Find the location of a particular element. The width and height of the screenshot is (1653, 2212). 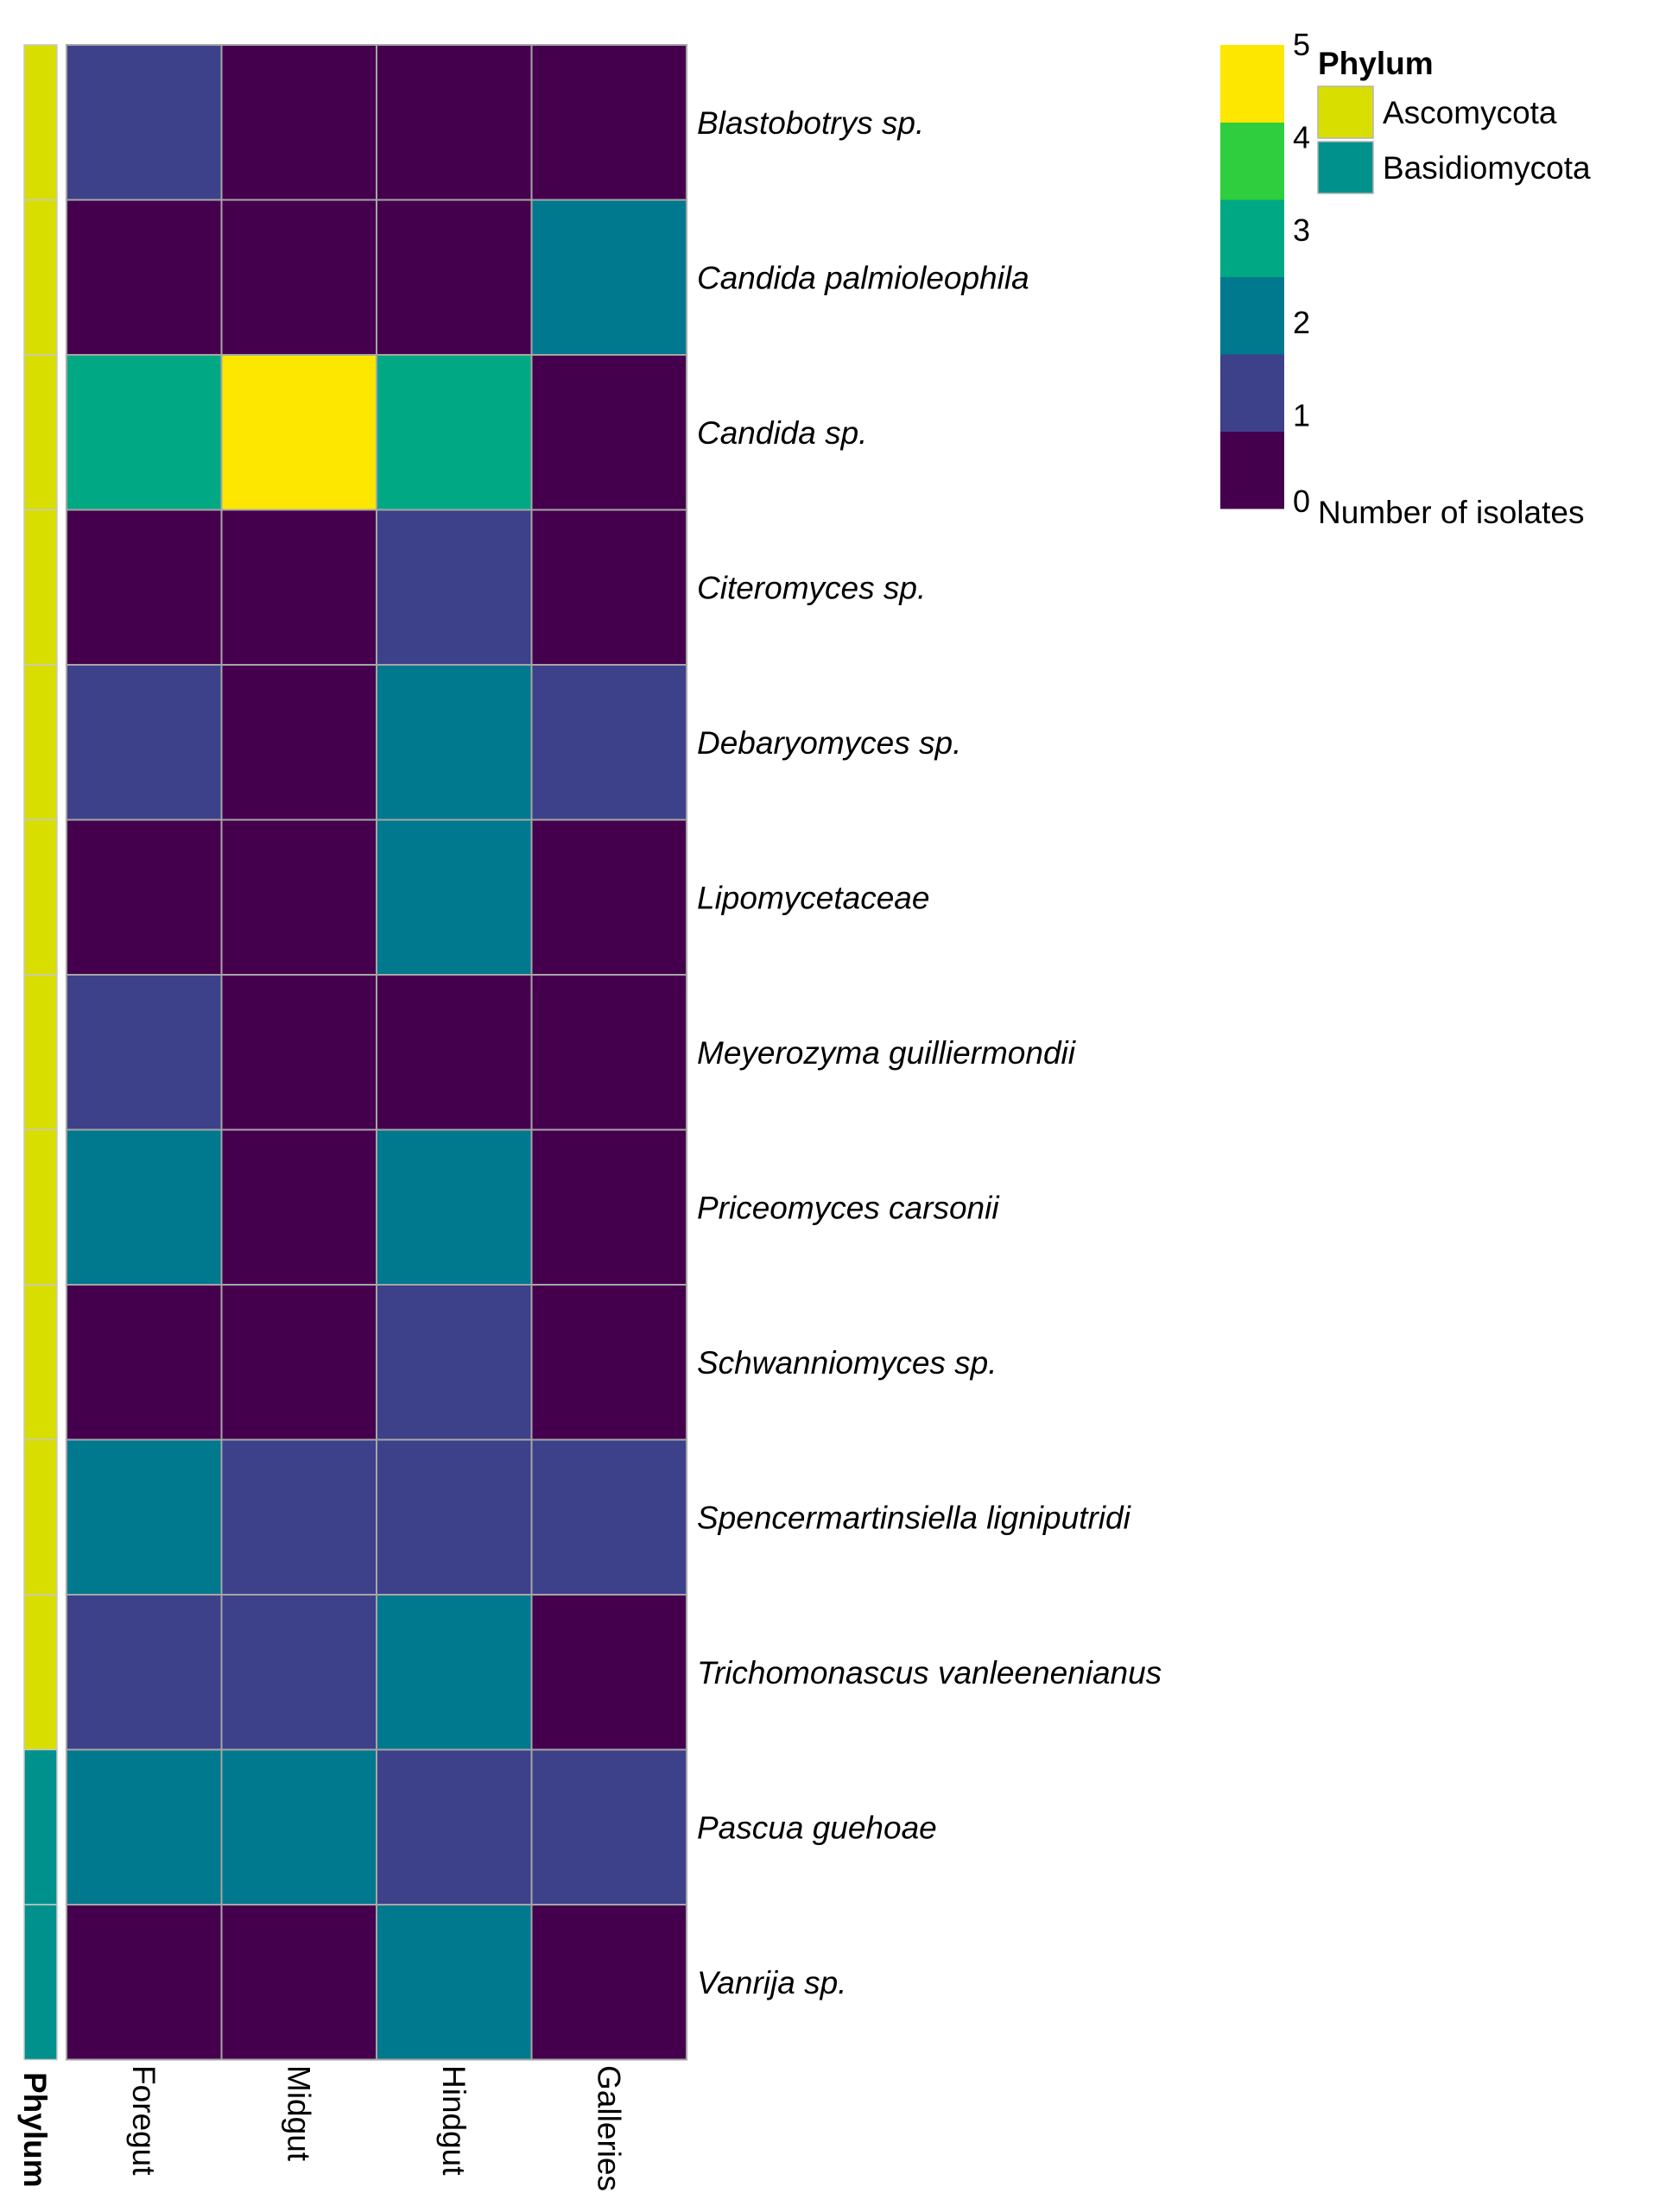

color-scale-legend: 5 4 3 2 1 0 is located at coordinates (1265, 273).